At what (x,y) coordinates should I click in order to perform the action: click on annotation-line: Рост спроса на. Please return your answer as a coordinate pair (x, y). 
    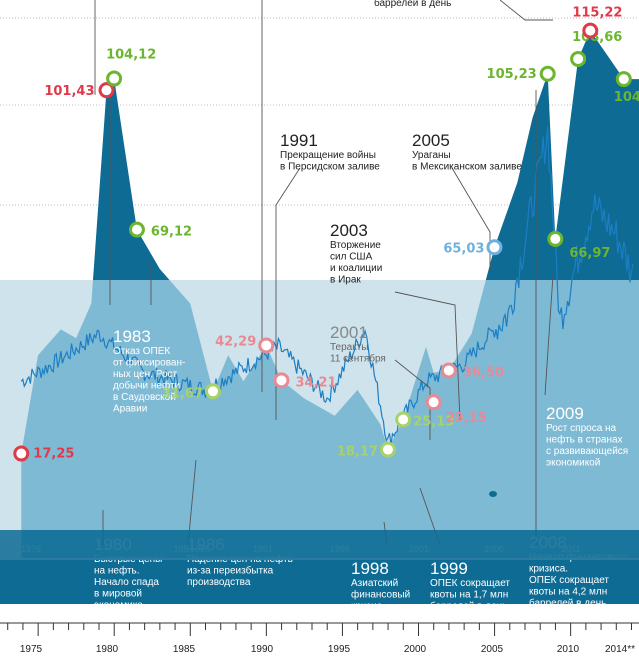
    Looking at the image, I should click on (581, 428).